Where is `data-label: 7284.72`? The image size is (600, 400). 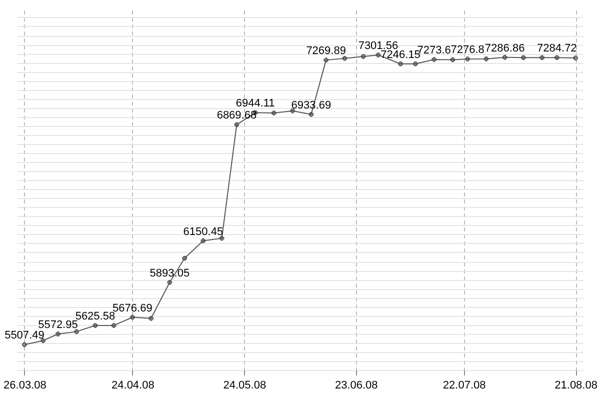
data-label: 7284.72 is located at coordinates (557, 48).